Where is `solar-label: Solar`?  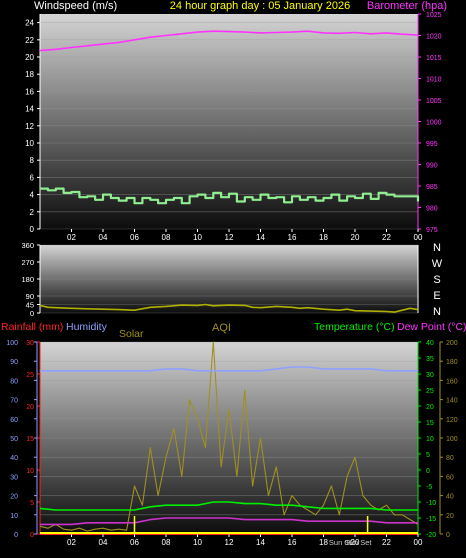 solar-label: Solar is located at coordinates (131, 334).